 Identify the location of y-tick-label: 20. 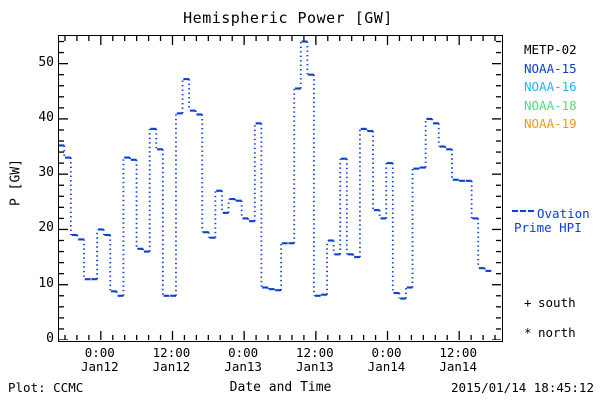
(46, 228).